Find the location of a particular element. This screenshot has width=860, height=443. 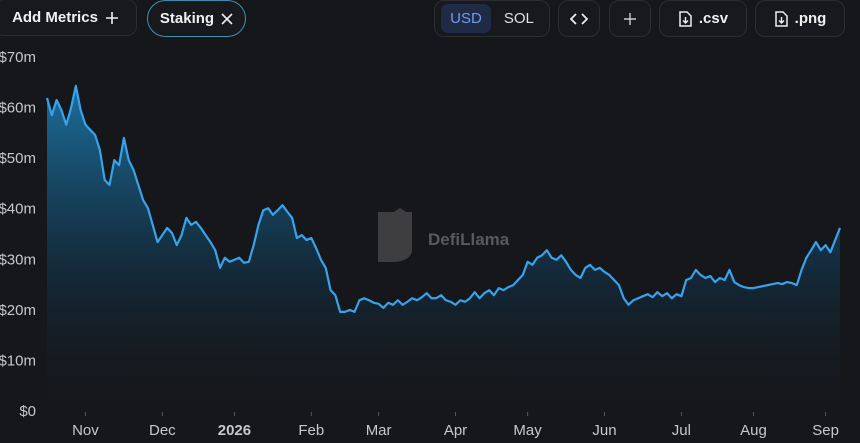

x-tick-label: 2026 is located at coordinates (234, 430).